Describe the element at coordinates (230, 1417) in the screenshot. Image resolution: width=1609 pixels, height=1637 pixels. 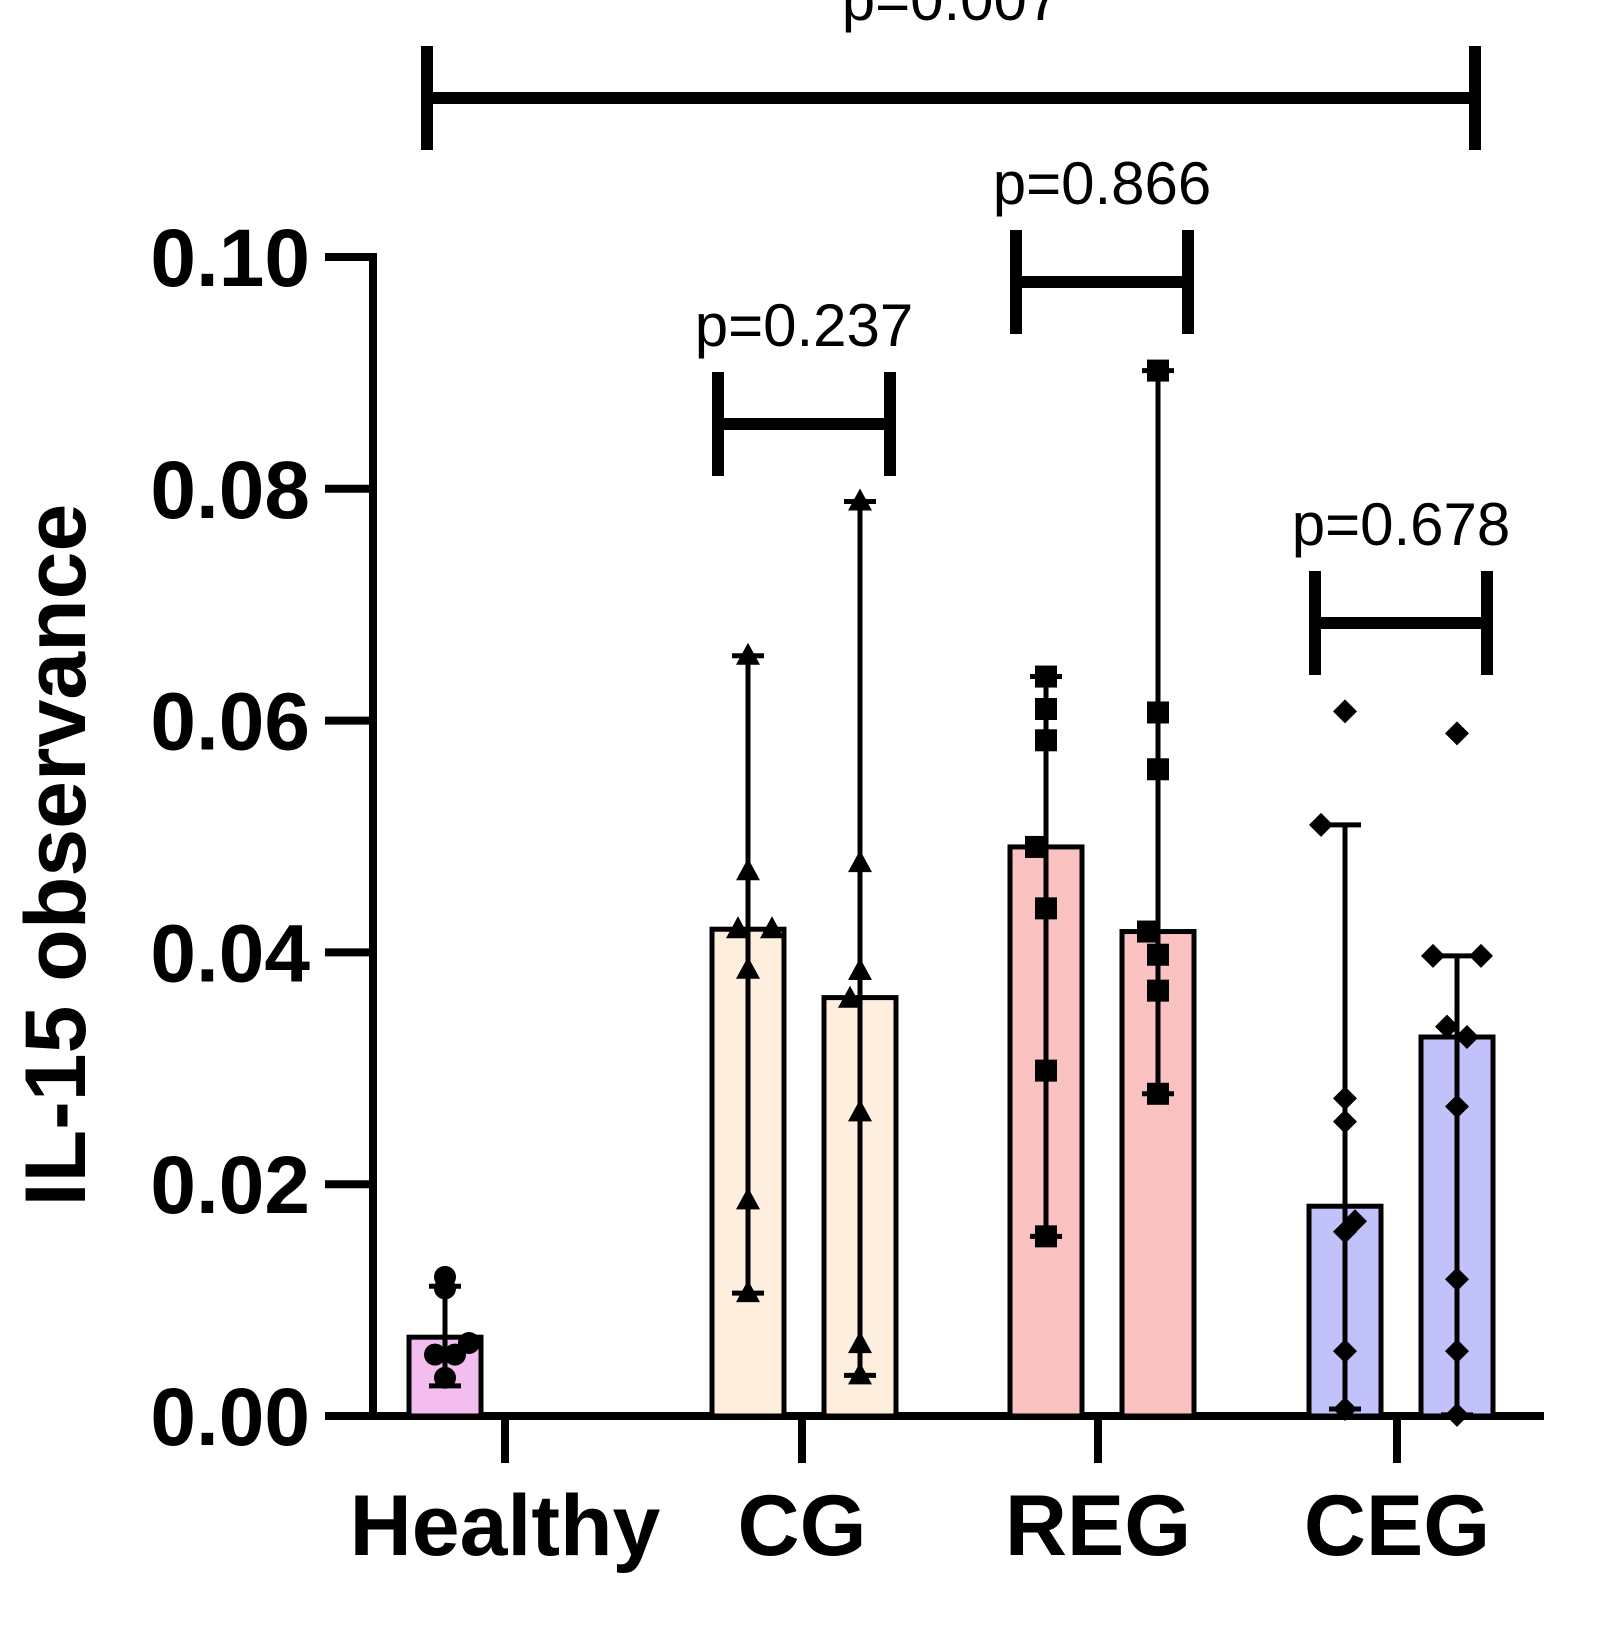
I see `y-tick-label: 0.00` at that location.